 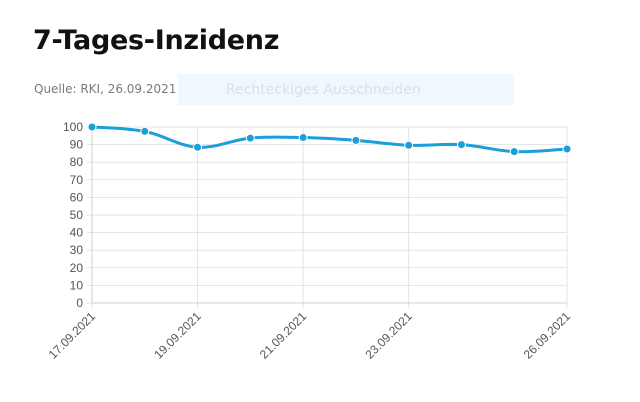 What do you see at coordinates (77, 233) in the screenshot?
I see `y-tick-label: 40` at bounding box center [77, 233].